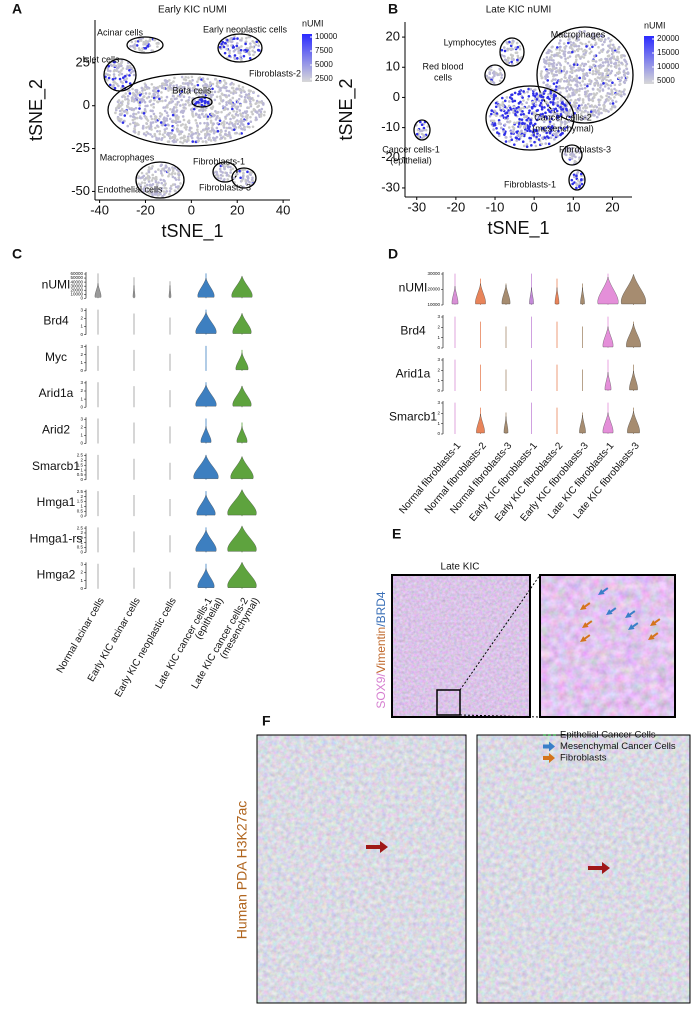 Image resolution: width=700 pixels, height=1011 pixels. Describe the element at coordinates (608, 735) in the screenshot. I see `legend-label: Epithelial Cancer Cells` at that location.